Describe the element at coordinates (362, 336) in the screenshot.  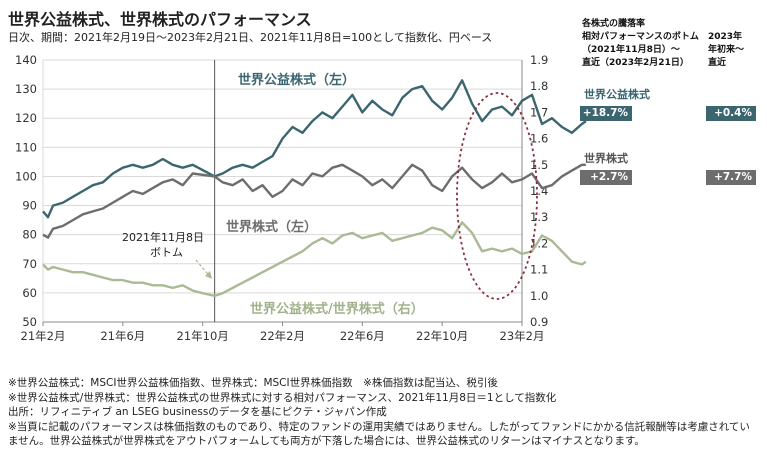
I see `x-axis-tick-label: 22年6月` at that location.